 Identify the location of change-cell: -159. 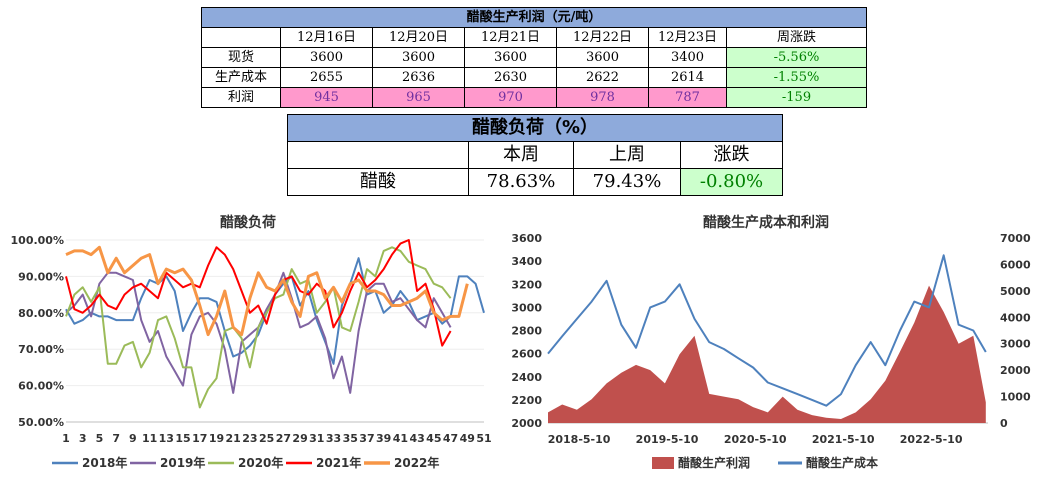
(796, 97).